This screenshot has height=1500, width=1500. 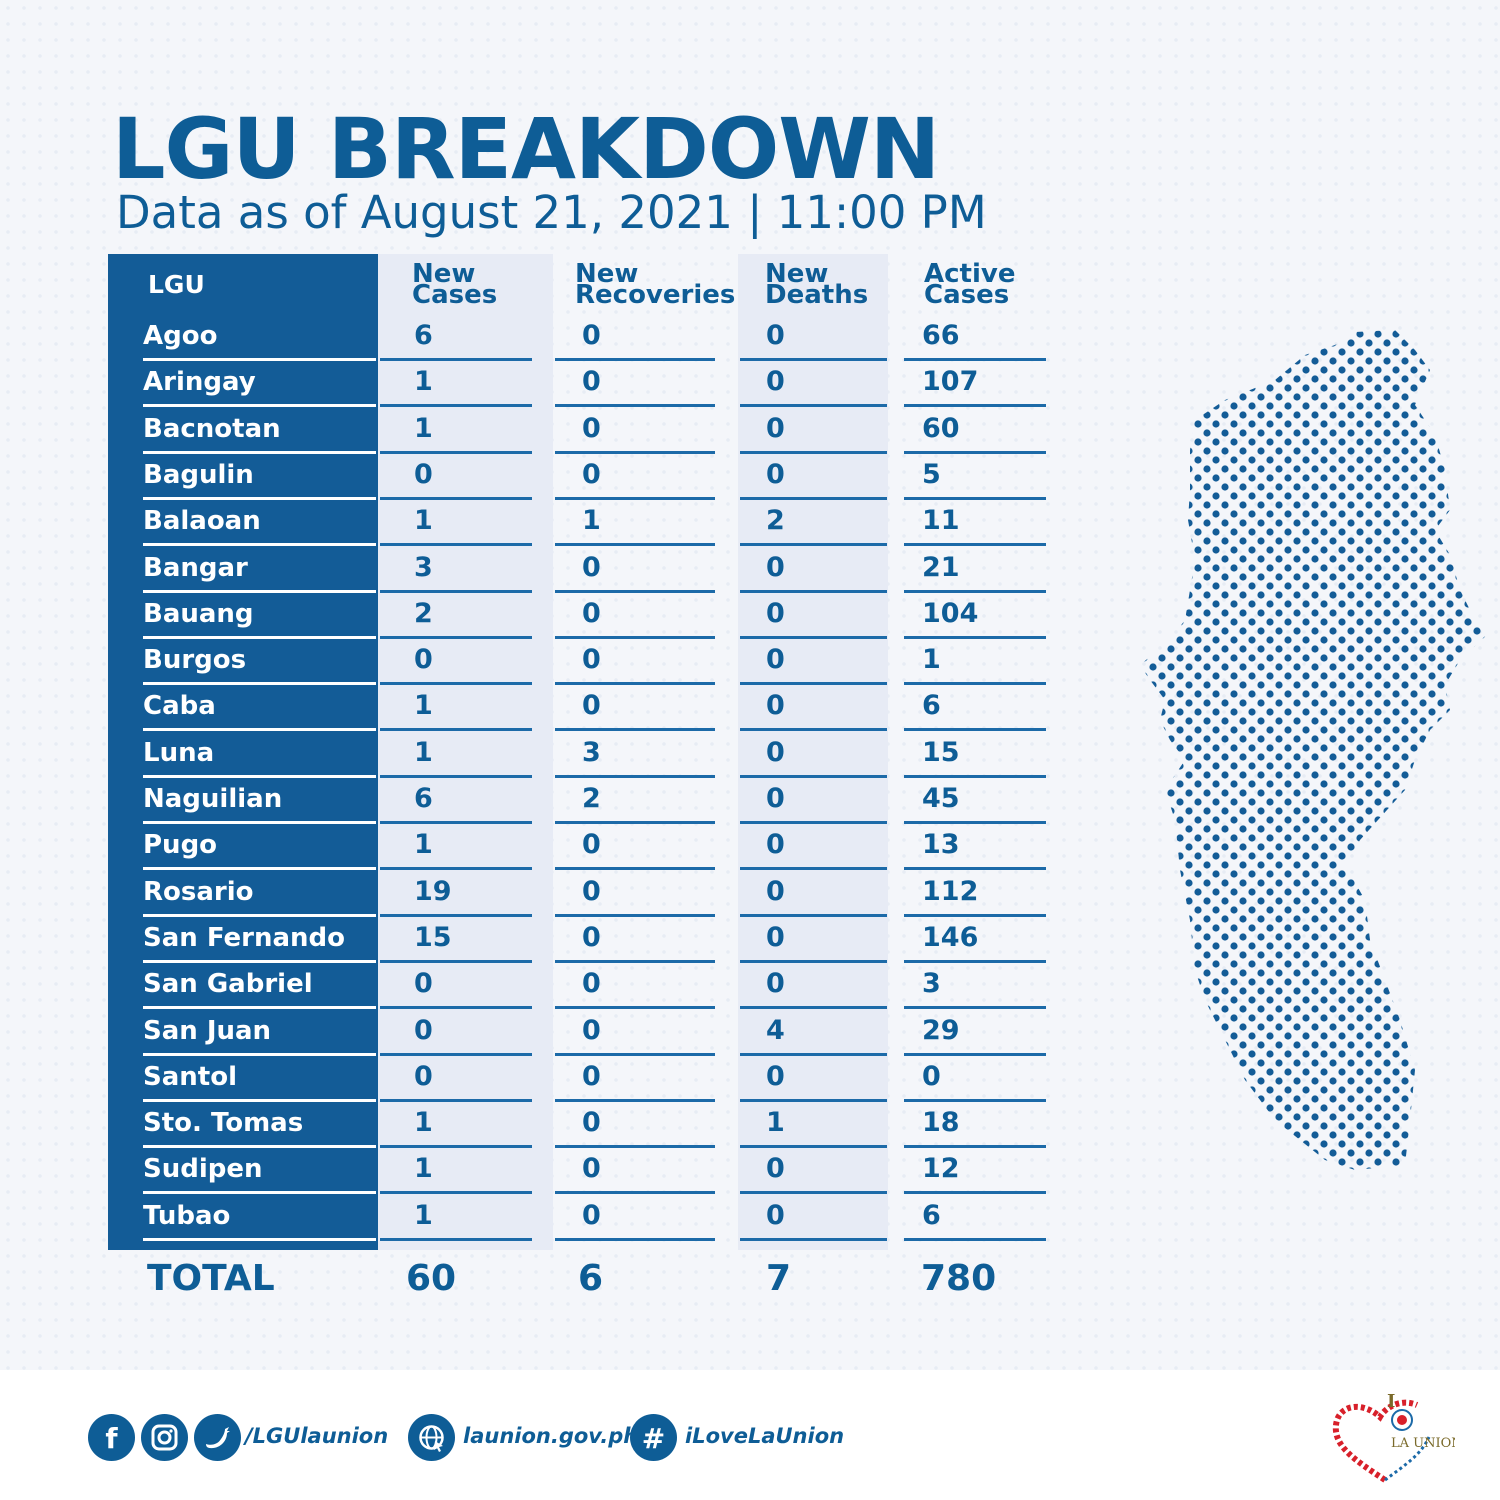 What do you see at coordinates (550, 478) in the screenshot?
I see `table-row: Bagulin 0 0 0 5` at bounding box center [550, 478].